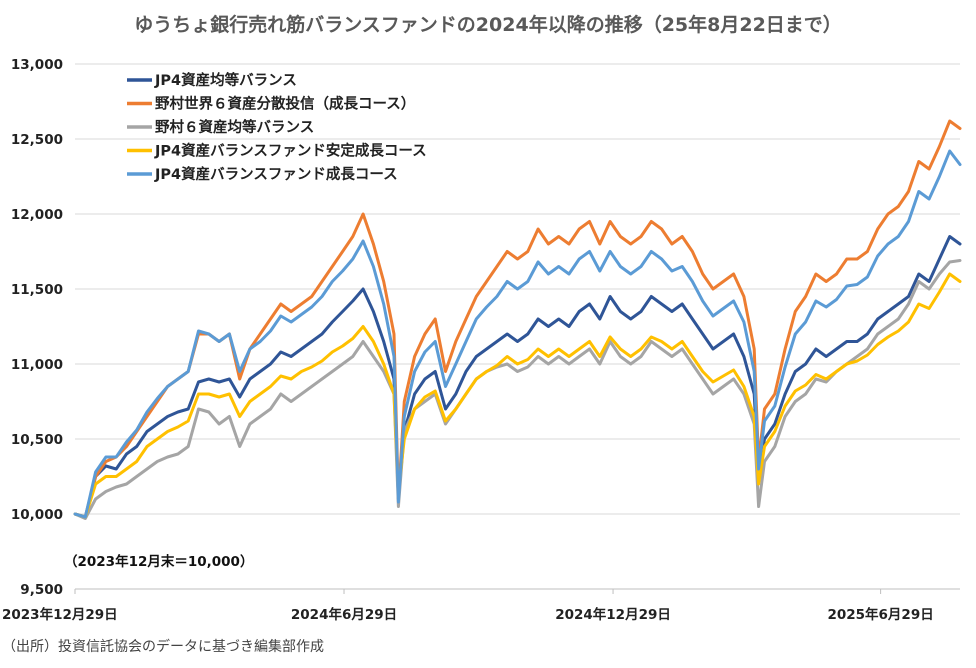  Describe the element at coordinates (37, 365) in the screenshot. I see `y-tick-label: 11,000` at that location.